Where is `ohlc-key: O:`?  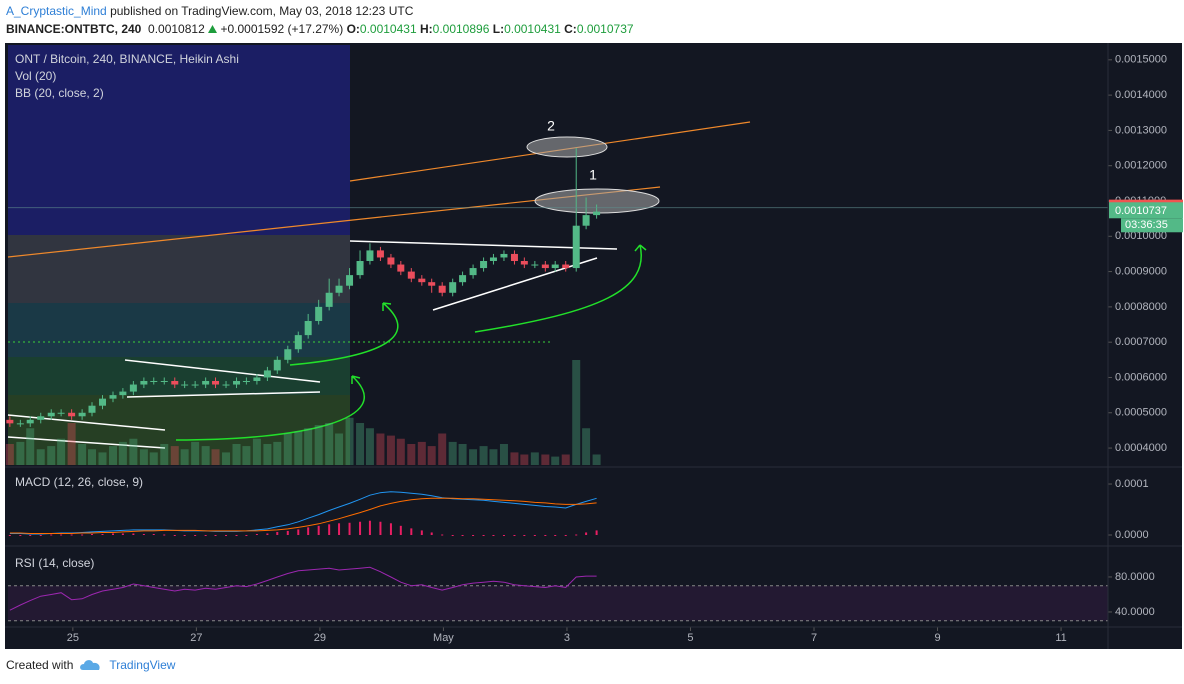
ohlc-key: O: is located at coordinates (353, 29).